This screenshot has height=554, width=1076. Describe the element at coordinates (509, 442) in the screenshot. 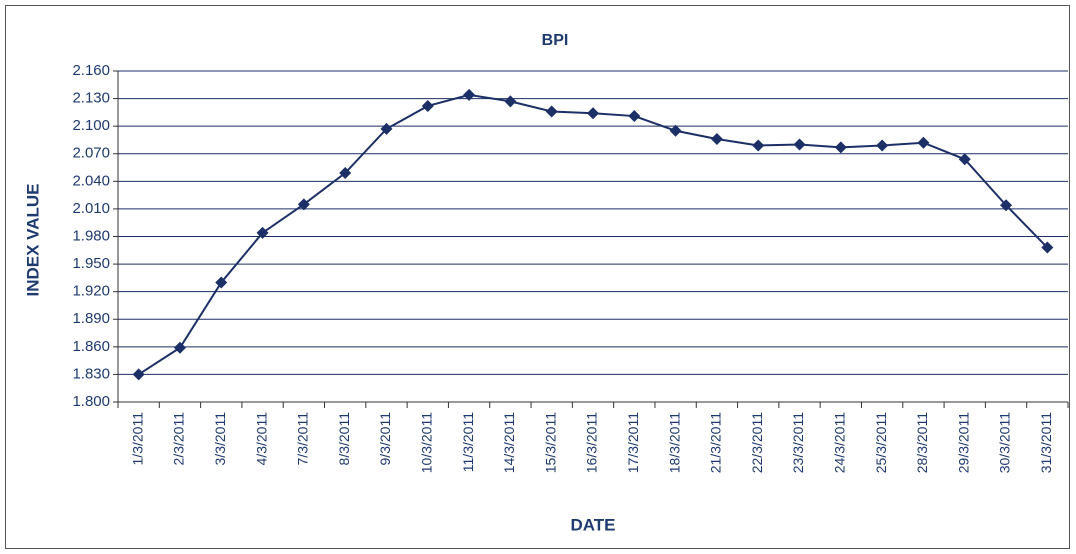

I see `x-tick-label: 14/3/2011` at that location.